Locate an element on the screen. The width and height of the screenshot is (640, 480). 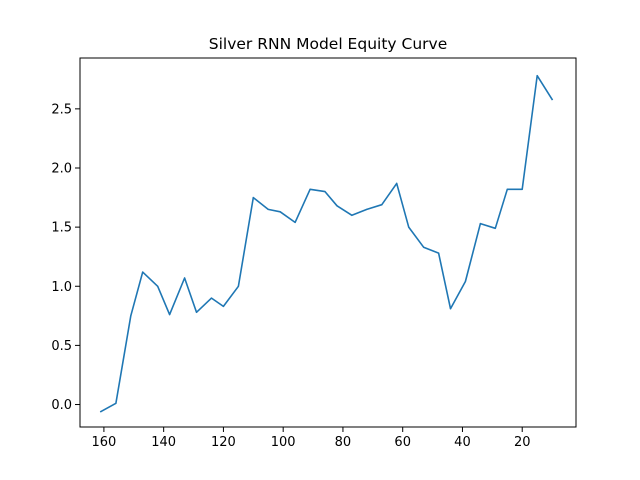
x-tick-label: 160 is located at coordinates (103, 442).